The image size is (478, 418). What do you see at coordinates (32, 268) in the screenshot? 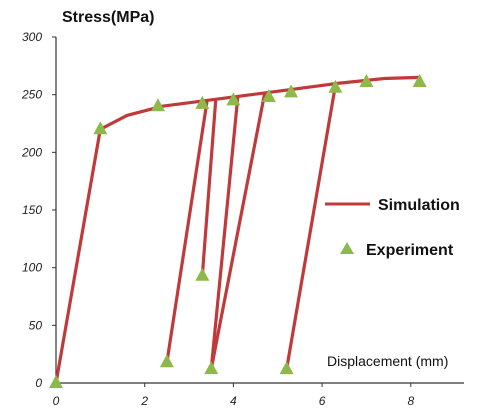
I see `y-tick-label: 100` at bounding box center [32, 268].